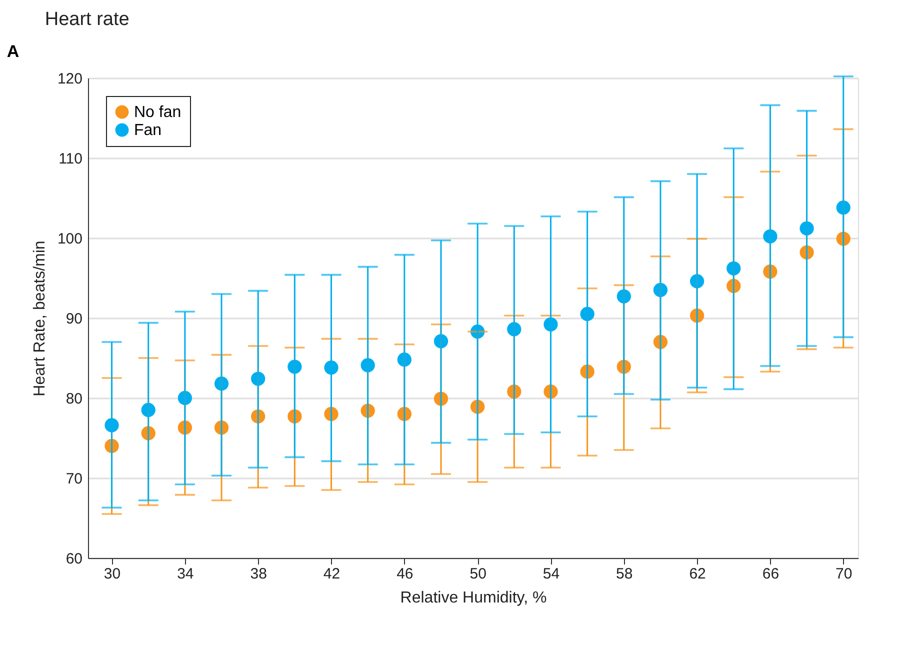 Image resolution: width=898 pixels, height=648 pixels. Describe the element at coordinates (624, 574) in the screenshot. I see `x-tick-label: 58` at that location.